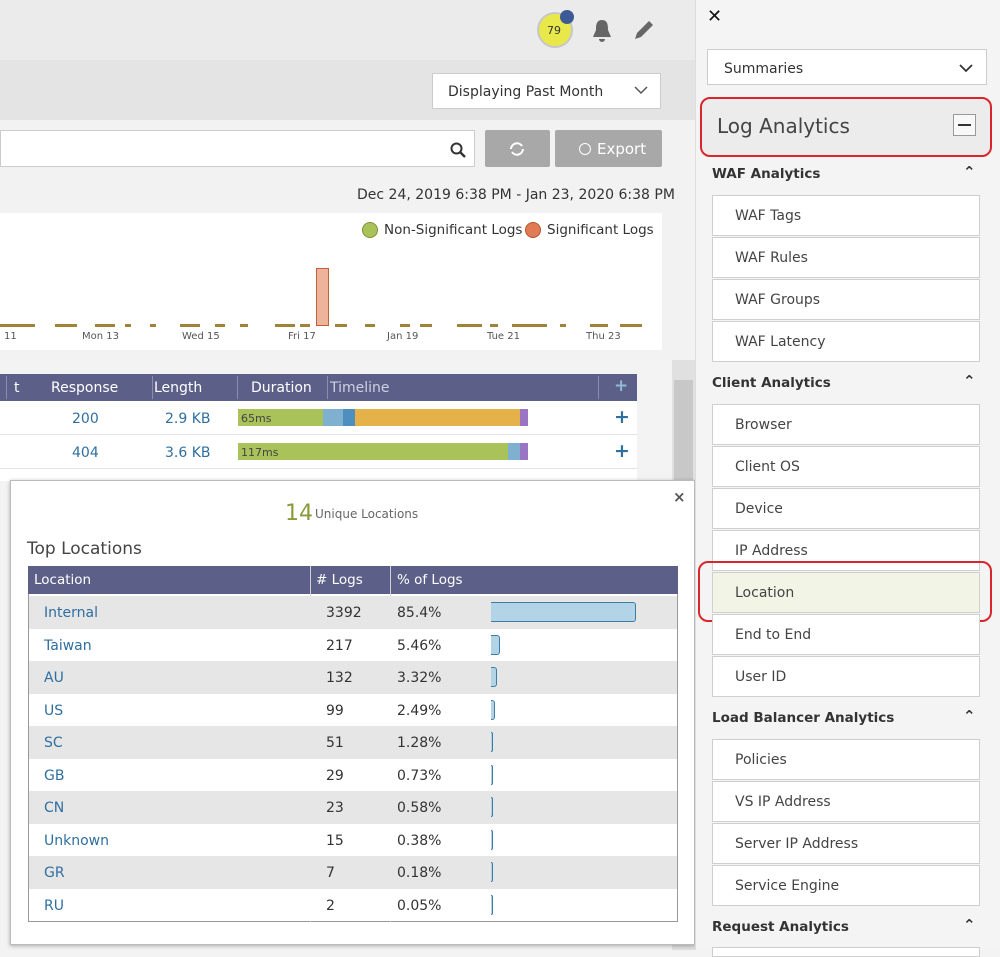  I want to click on x-label: Thu 23, so click(603, 336).